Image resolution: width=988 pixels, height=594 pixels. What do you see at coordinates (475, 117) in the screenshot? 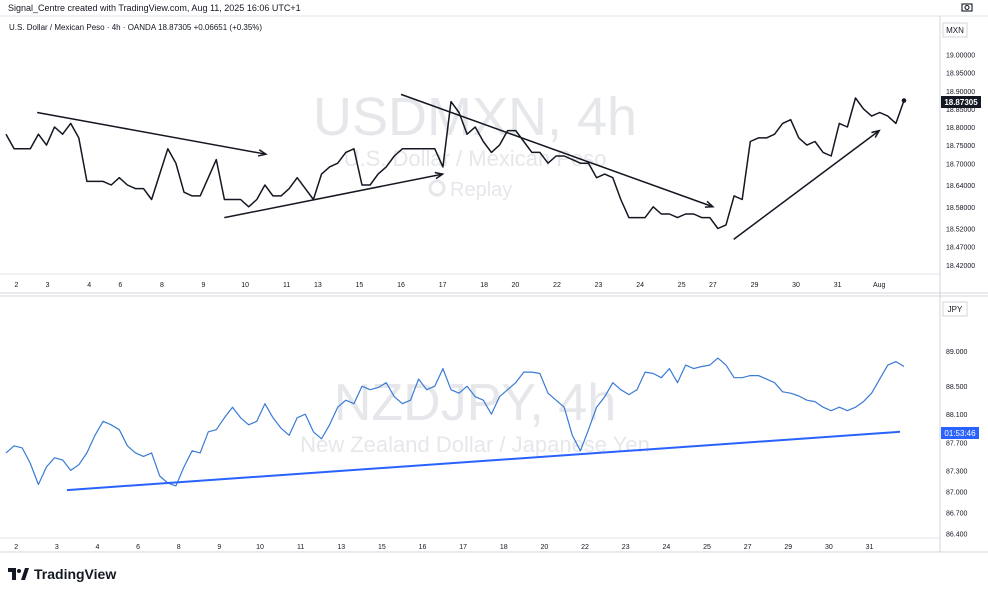
I see `watermark-symbol: USDMXN, 4h` at bounding box center [475, 117].